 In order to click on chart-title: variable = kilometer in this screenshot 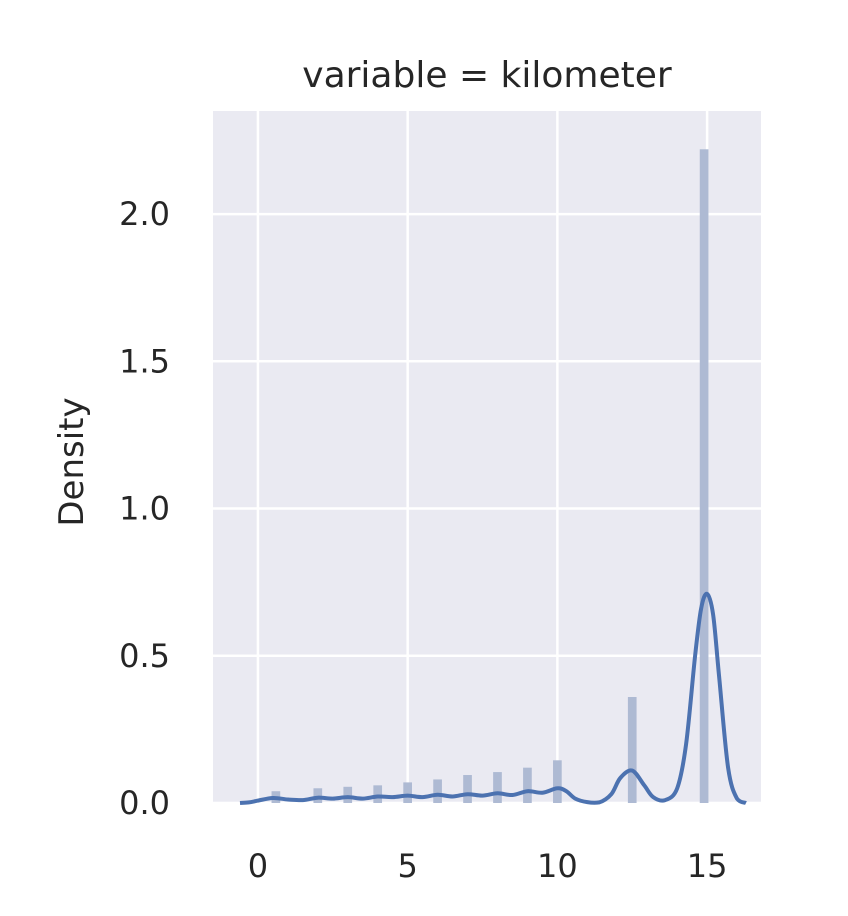, I will do `click(487, 75)`.